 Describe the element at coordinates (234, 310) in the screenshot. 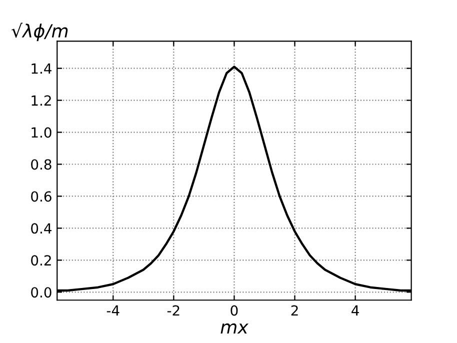

I see `x-tick-label: 0` at that location.